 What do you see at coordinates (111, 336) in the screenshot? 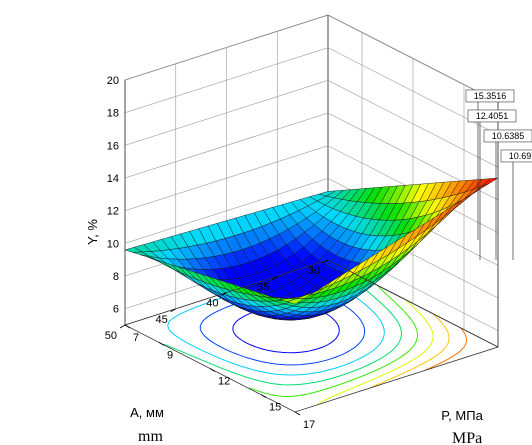
I see `y-tick-label: 50` at bounding box center [111, 336].